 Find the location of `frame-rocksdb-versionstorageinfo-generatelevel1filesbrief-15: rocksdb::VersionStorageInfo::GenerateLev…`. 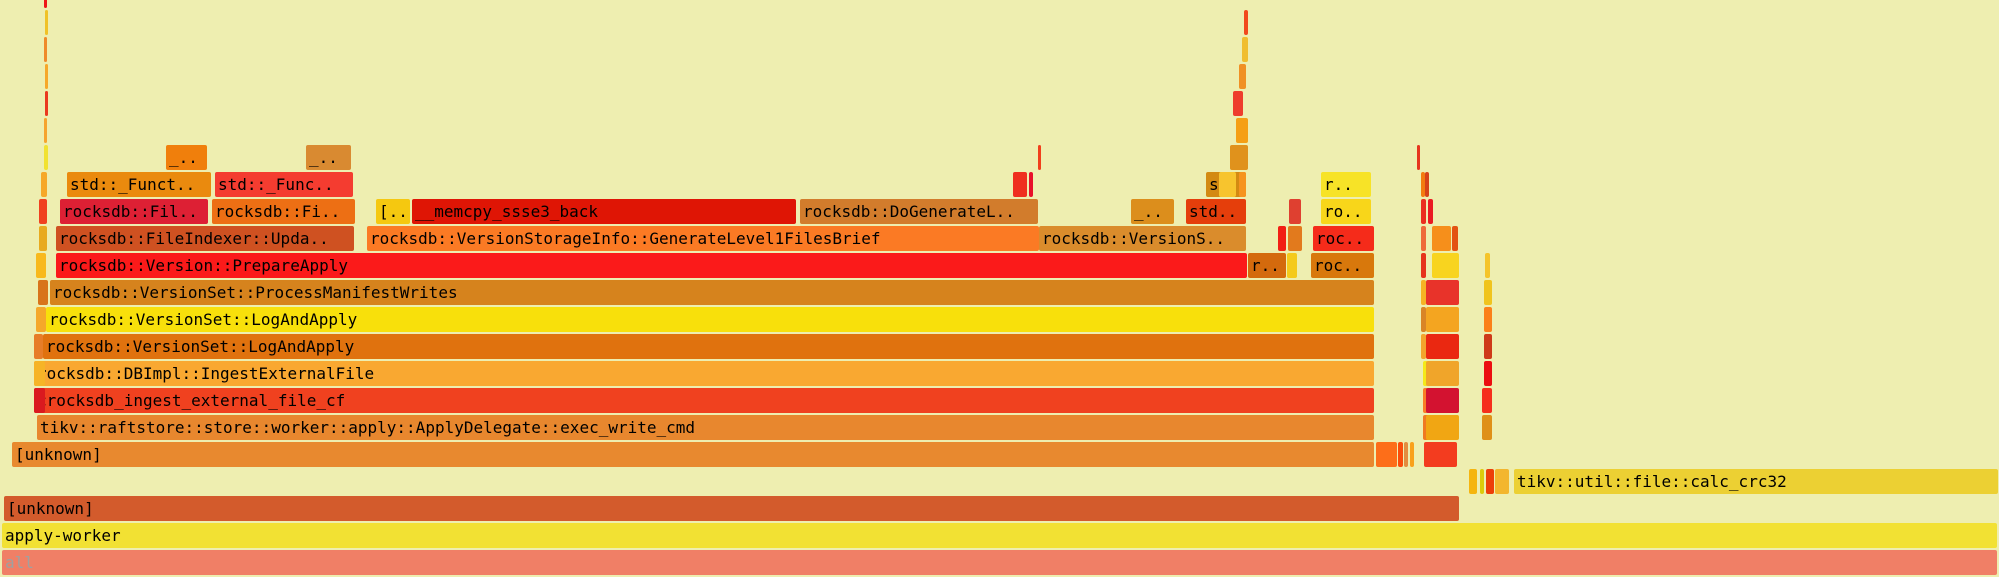

frame-rocksdb-versionstorageinfo-generatelevel1filesbrief-15: rocksdb::VersionStorageInfo::GenerateLev… is located at coordinates (703, 238).